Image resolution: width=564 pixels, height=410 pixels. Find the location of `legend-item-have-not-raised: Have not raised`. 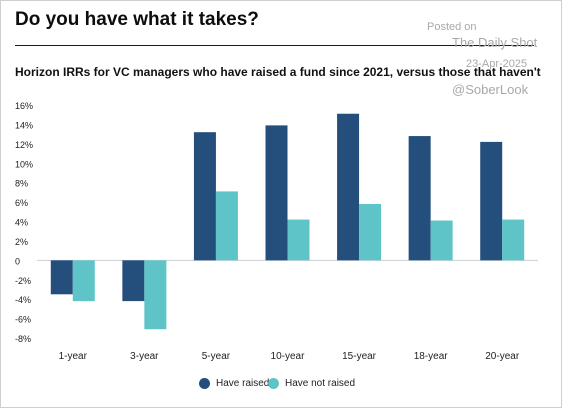

legend-item-have-not-raised: Have not raised is located at coordinates (311, 383).